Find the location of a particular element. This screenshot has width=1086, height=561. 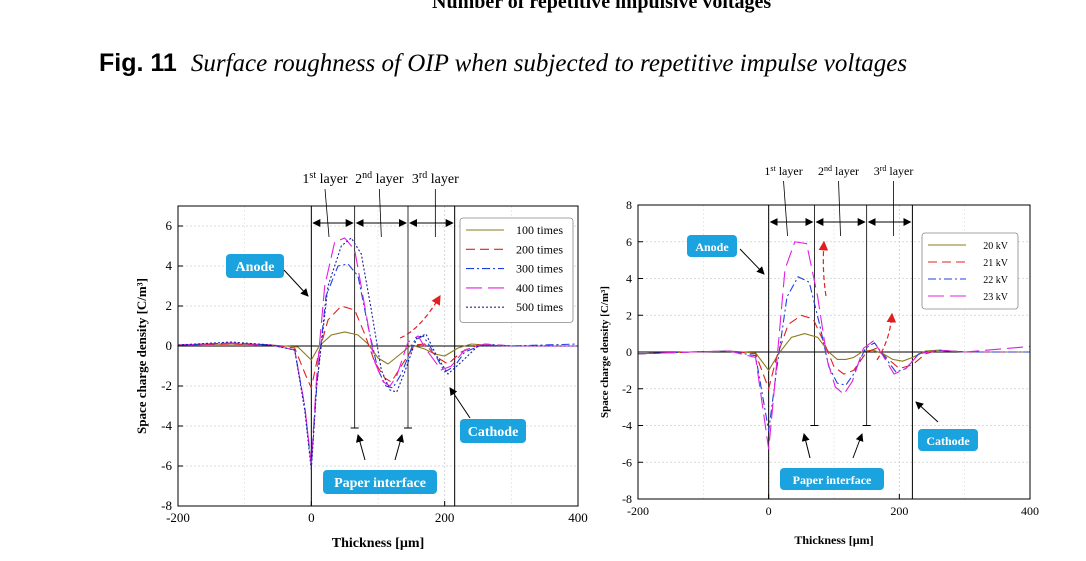

x-tick-label: 400 is located at coordinates (578, 517).